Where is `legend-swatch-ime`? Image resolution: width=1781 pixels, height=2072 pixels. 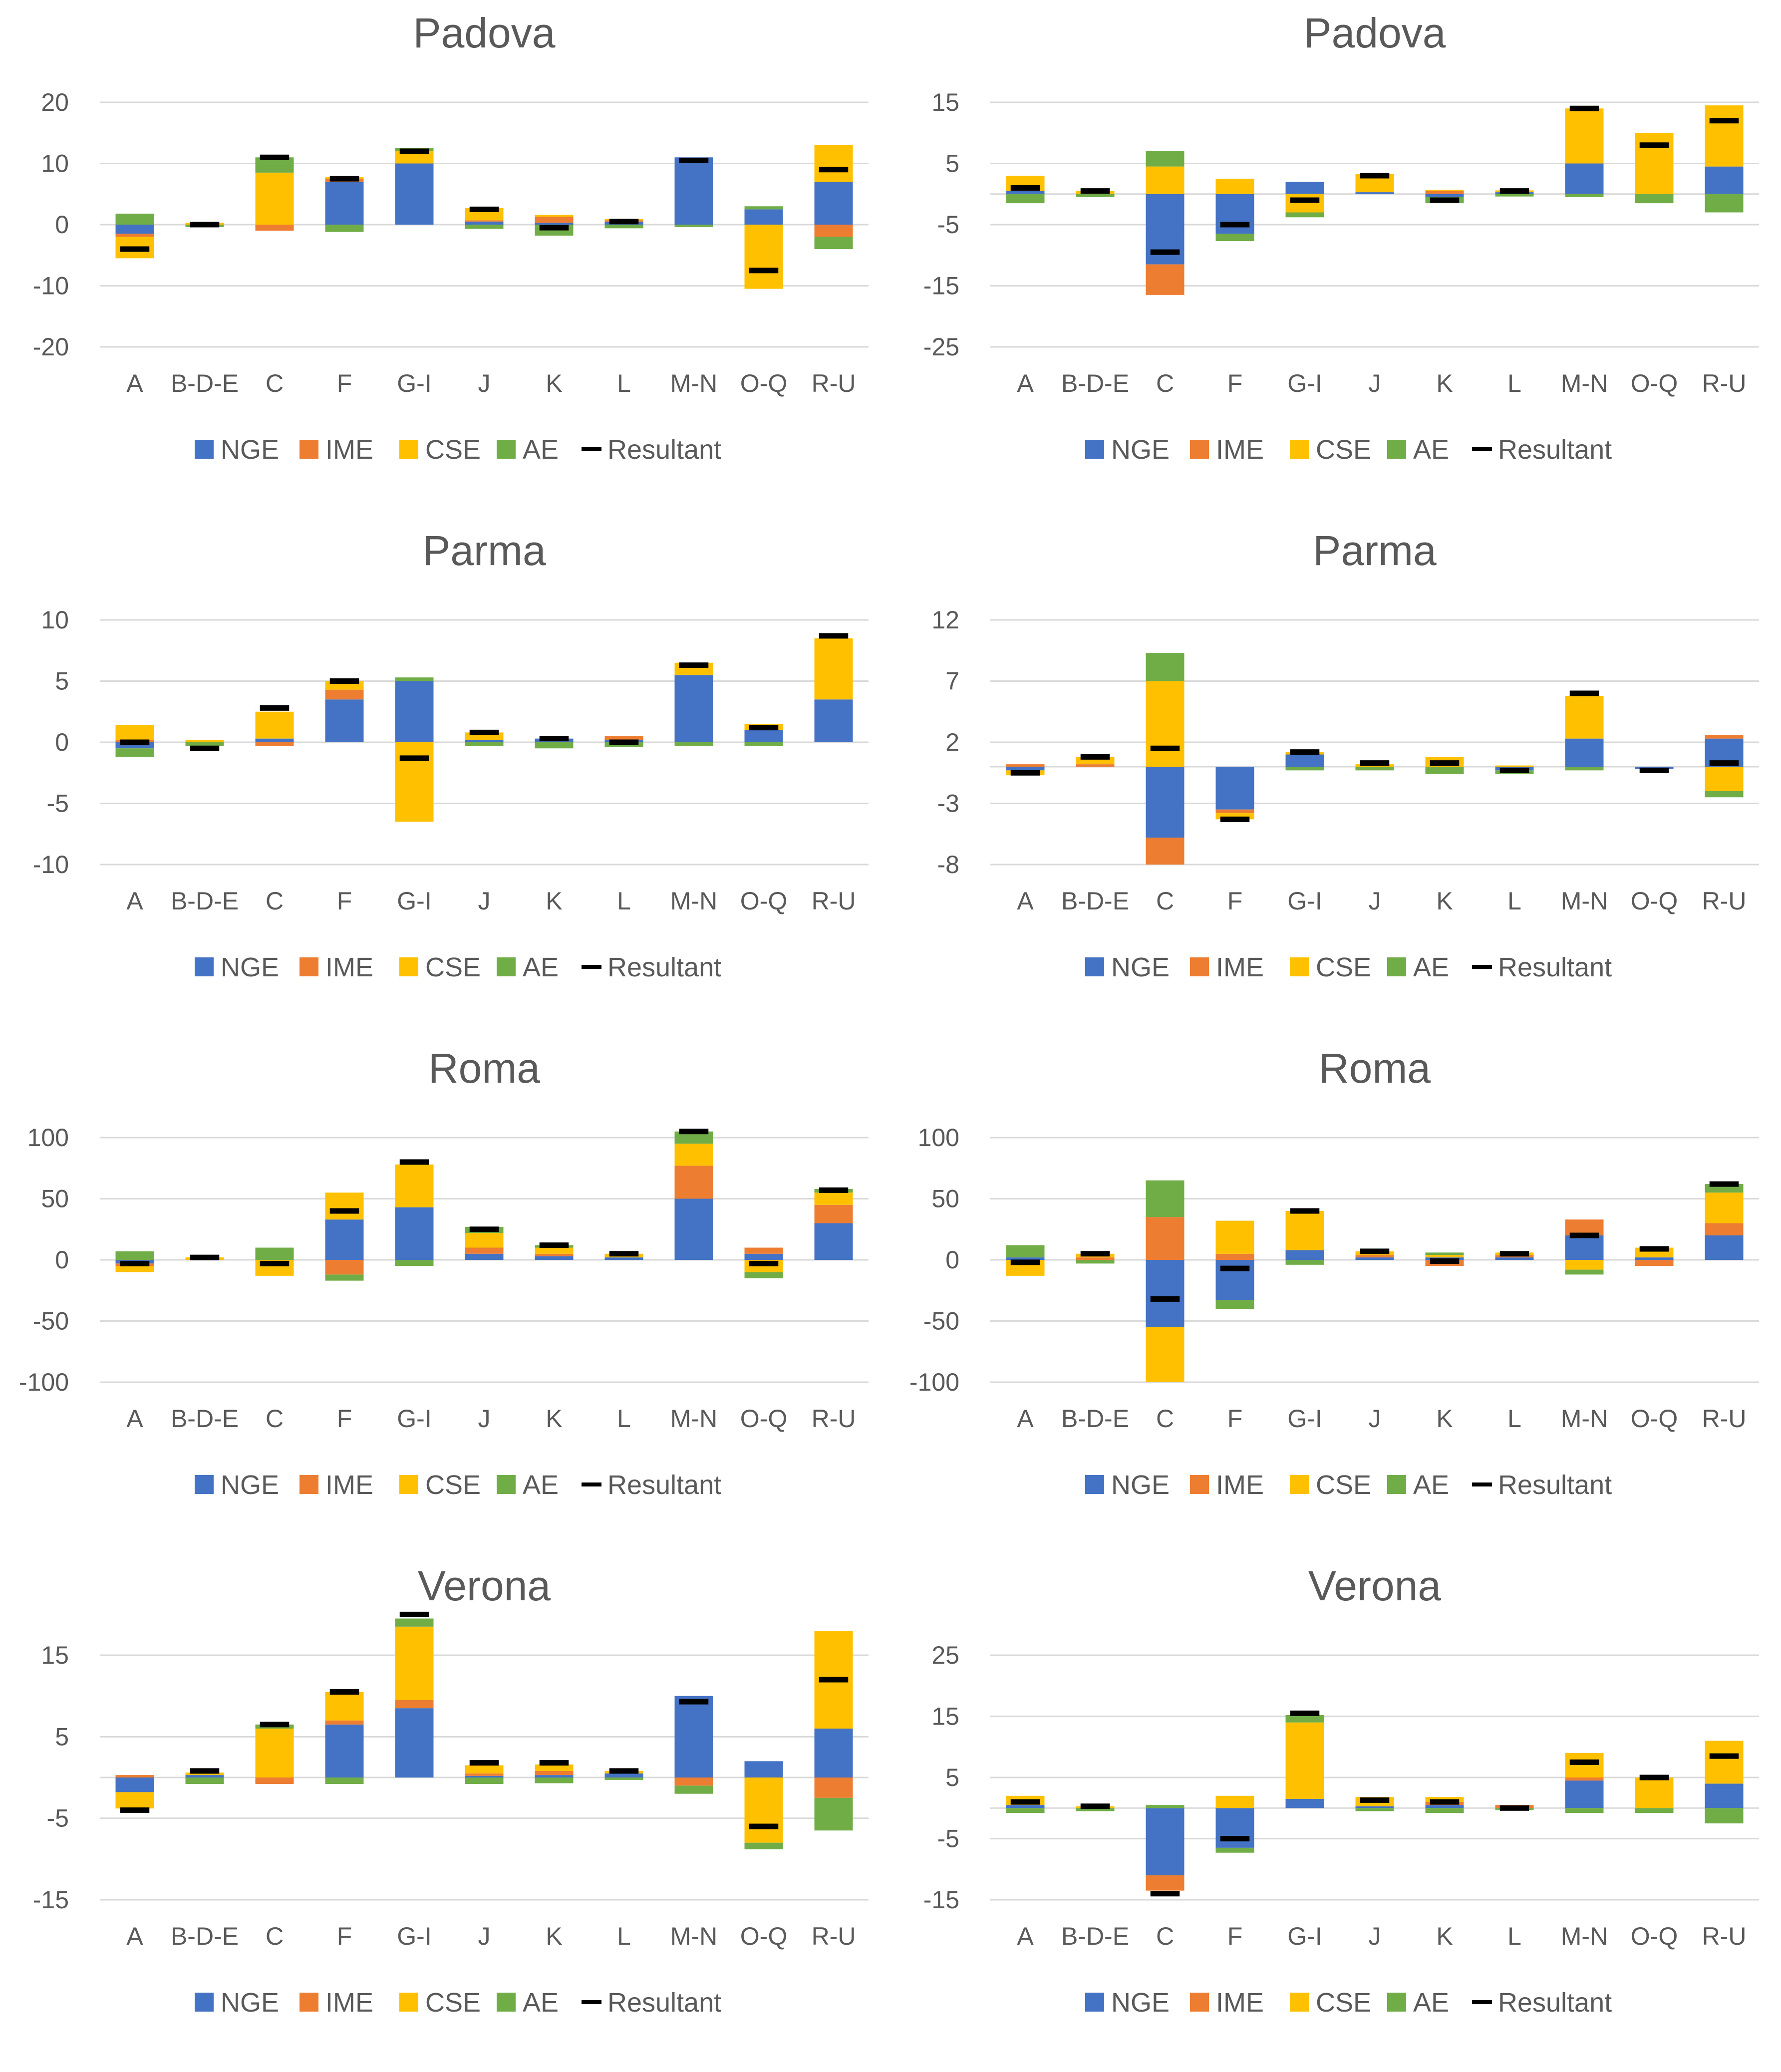
legend-swatch-ime is located at coordinates (1199, 450).